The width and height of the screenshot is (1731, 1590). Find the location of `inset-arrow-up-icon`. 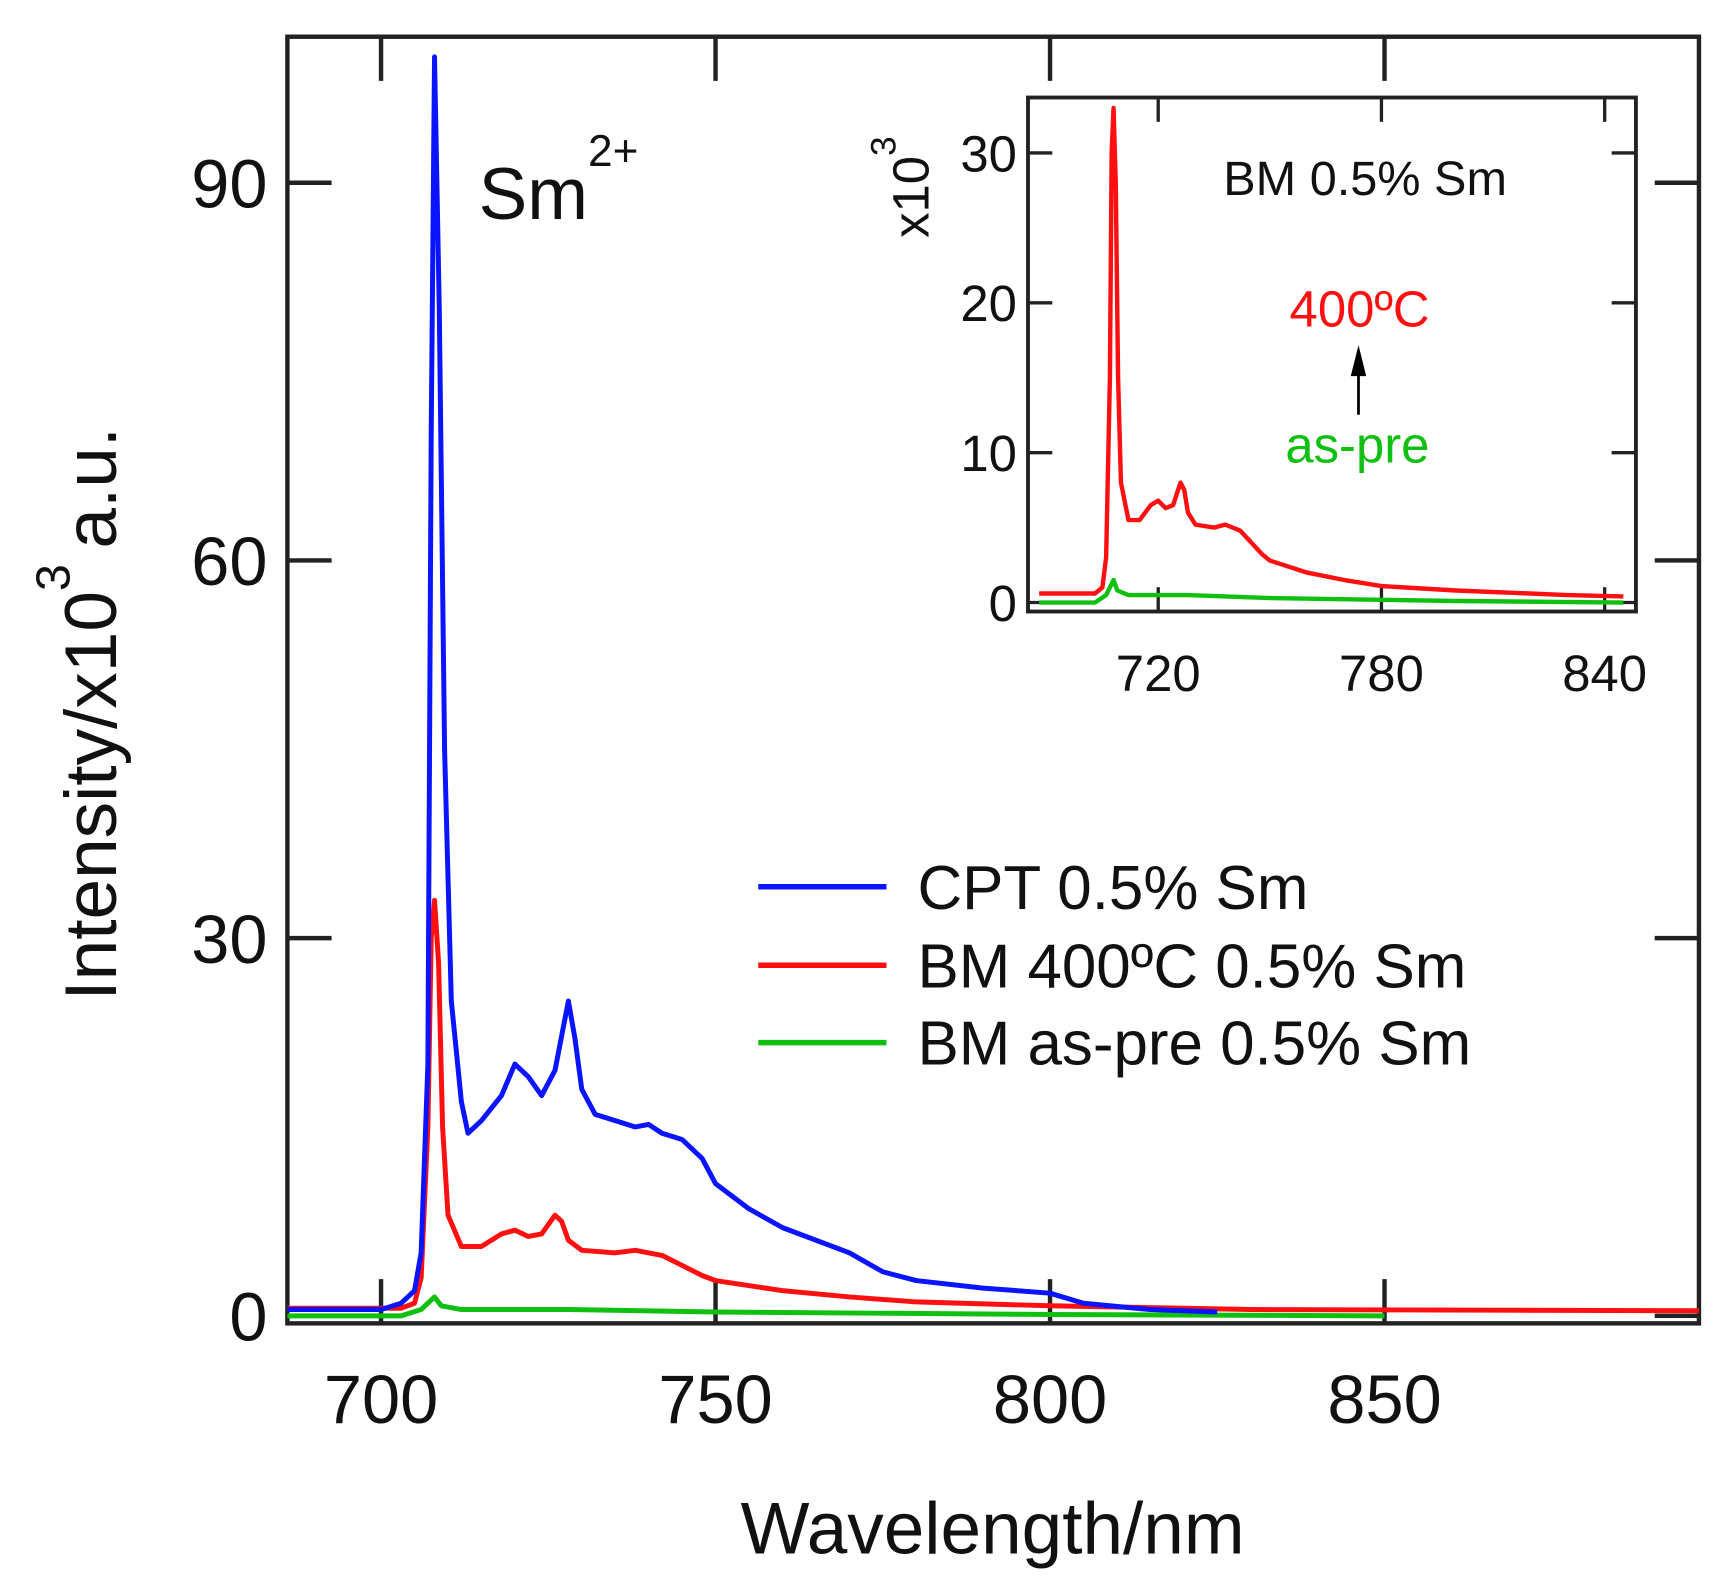

inset-arrow-up-icon is located at coordinates (1358, 361).